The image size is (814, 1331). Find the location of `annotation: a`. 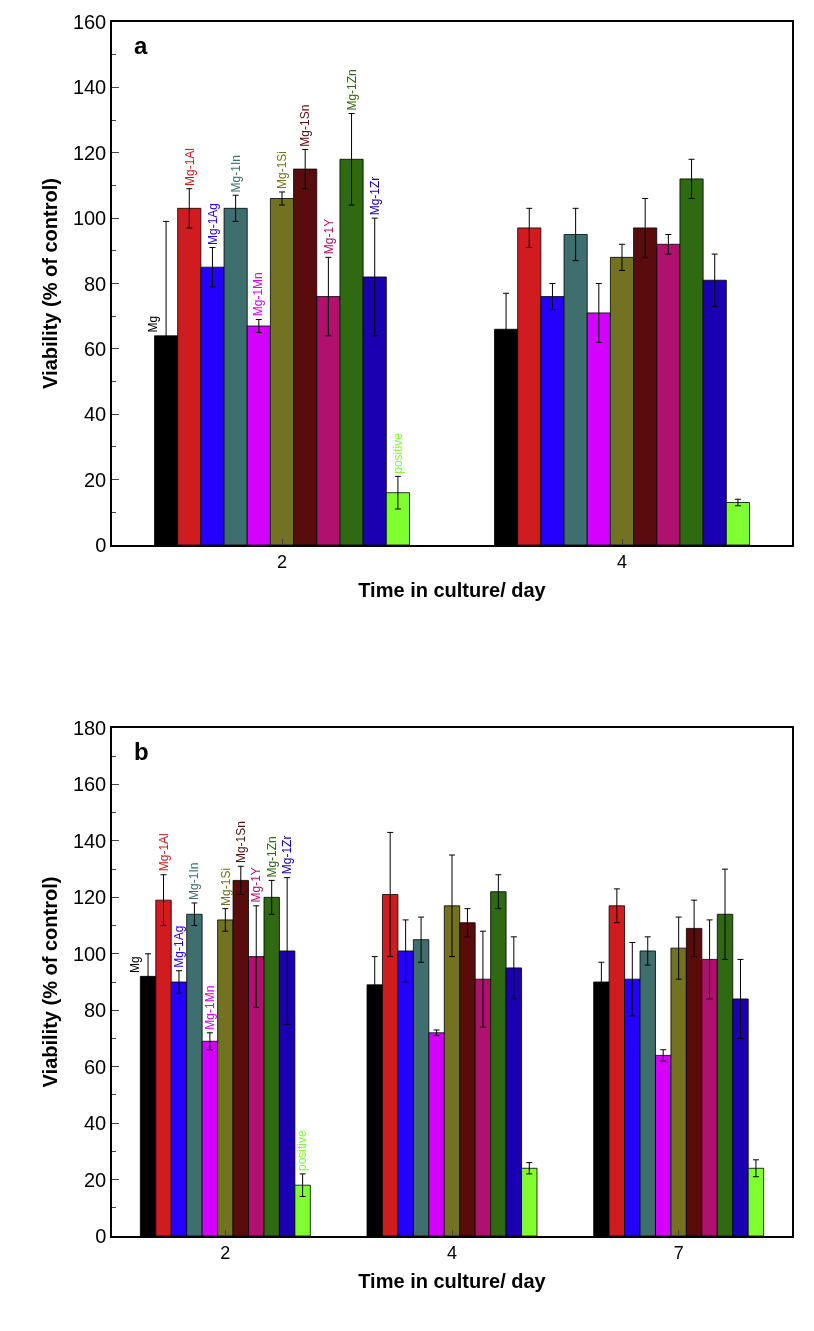

annotation: a is located at coordinates (141, 45).